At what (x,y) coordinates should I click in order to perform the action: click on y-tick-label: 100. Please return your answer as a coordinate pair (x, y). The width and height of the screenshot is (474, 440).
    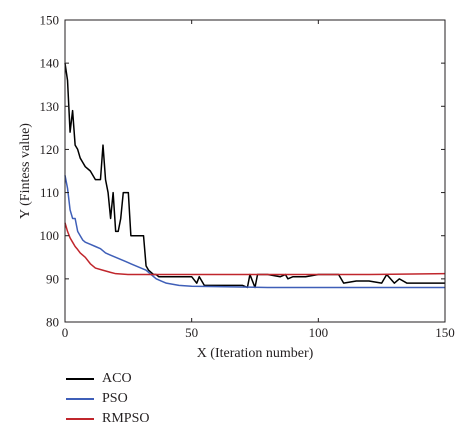
    Looking at the image, I should click on (50, 235).